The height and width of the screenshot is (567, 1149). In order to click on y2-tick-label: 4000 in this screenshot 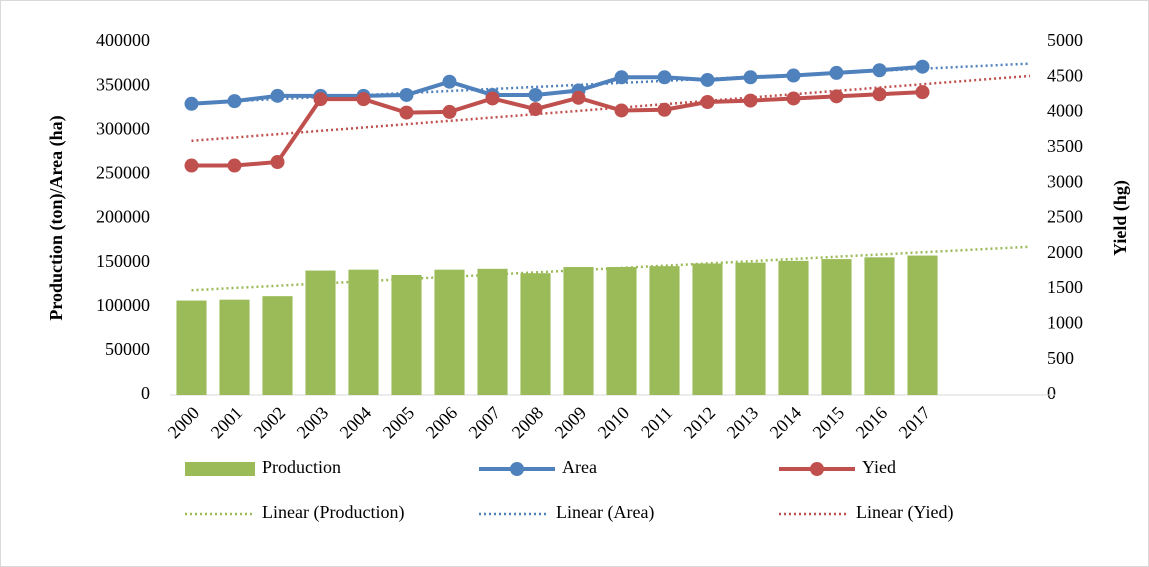, I will do `click(1065, 111)`.